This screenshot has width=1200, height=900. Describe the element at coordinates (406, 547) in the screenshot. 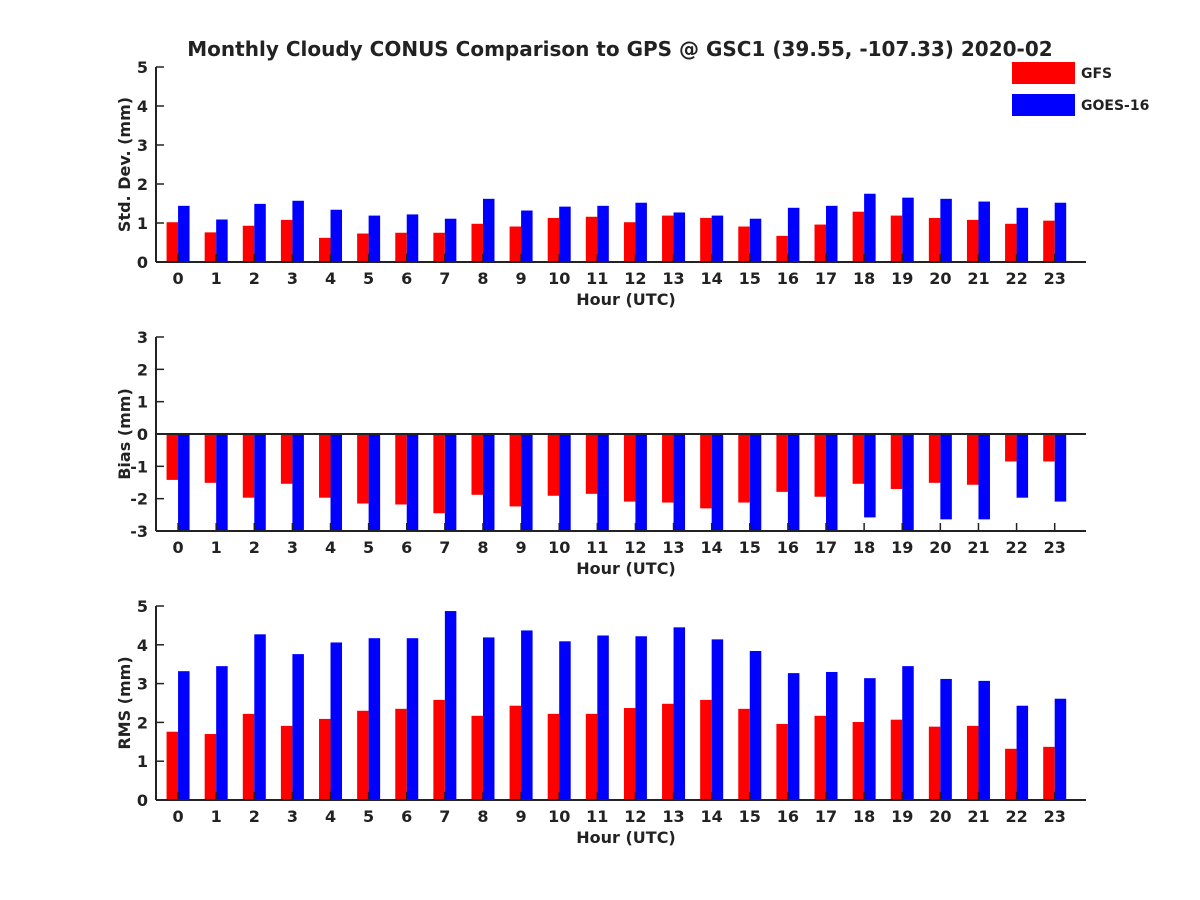

I see `bias-x-tick-label: 6` at that location.